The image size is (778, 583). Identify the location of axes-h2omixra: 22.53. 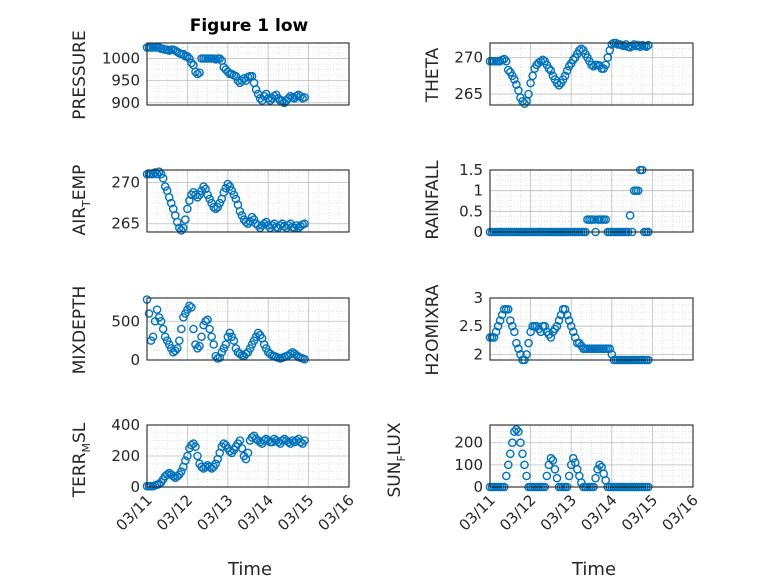
(576, 327).